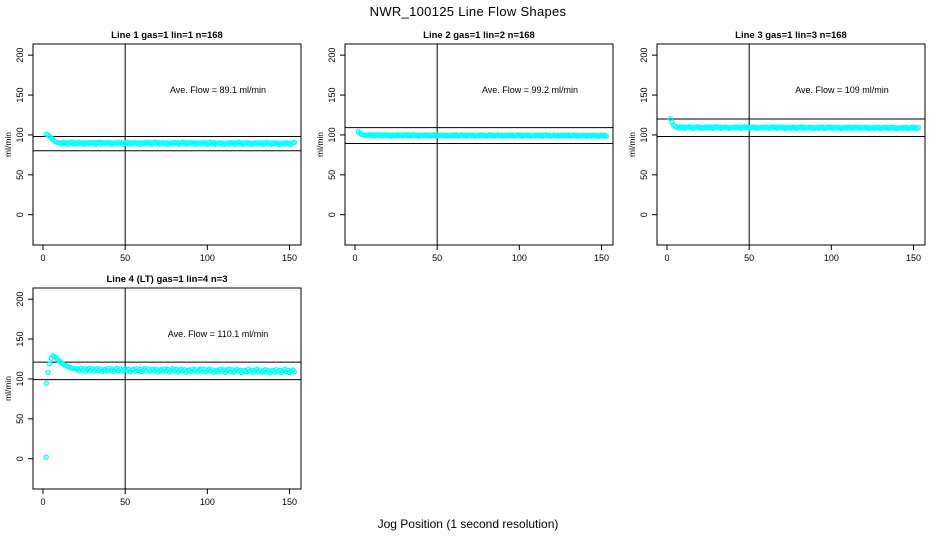 Image resolution: width=936 pixels, height=540 pixels. Describe the element at coordinates (468, 524) in the screenshot. I see `figure-x-axis-label: Jog Position (1 second resolution)` at that location.